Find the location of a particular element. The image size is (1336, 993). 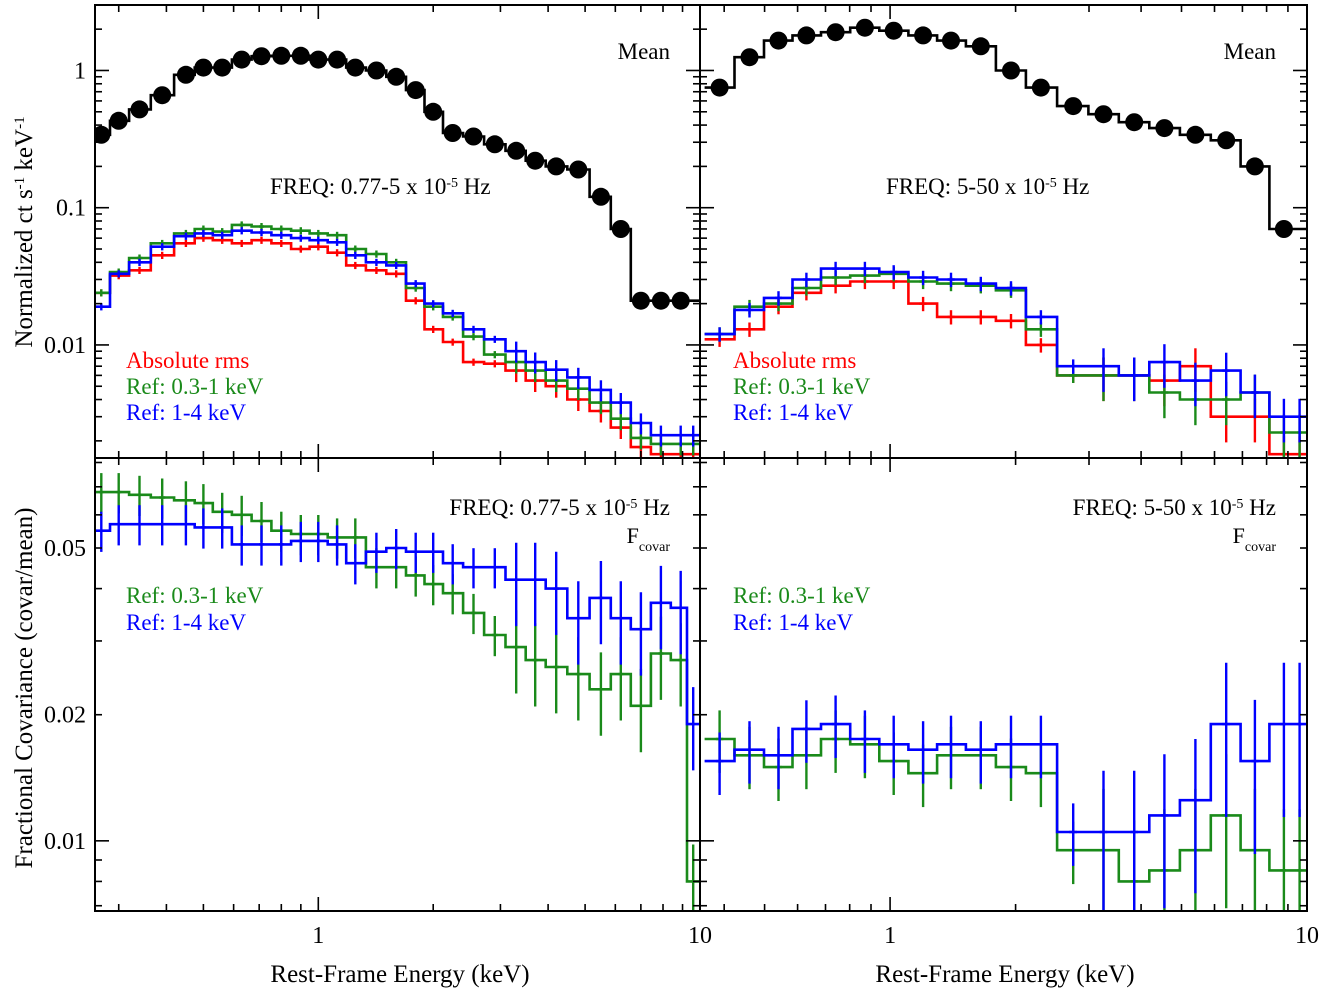

mean-label-left: Mean is located at coordinates (644, 51).